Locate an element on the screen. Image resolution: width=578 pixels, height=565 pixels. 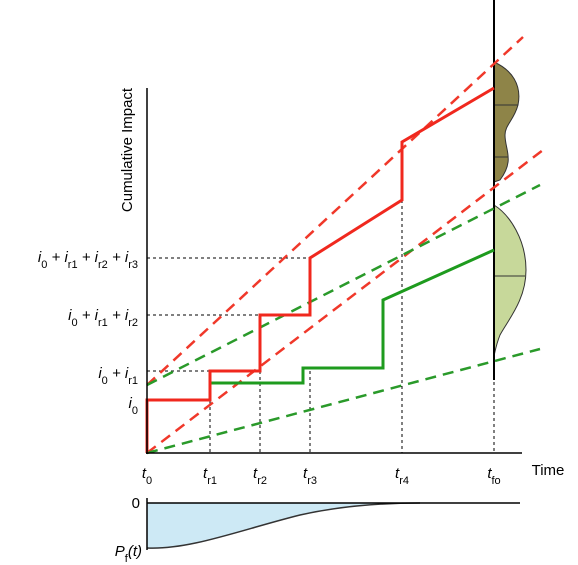
x-label: tr3 is located at coordinates (310, 476).